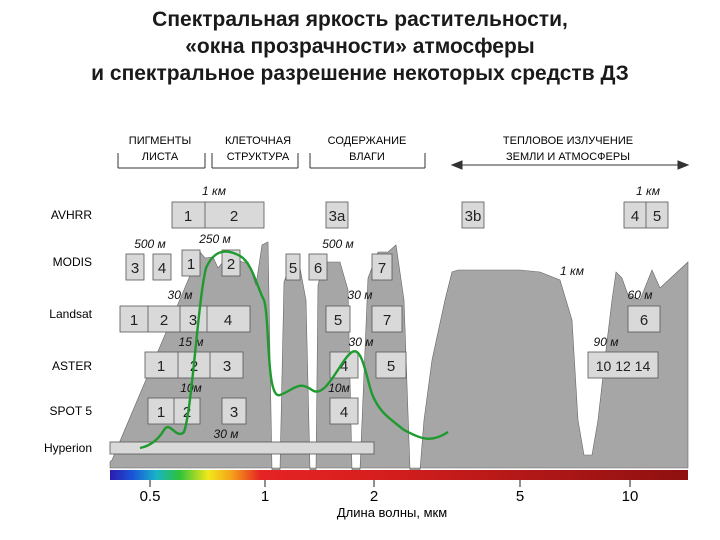 The image size is (720, 540). I want to click on spot-band-3-box, so click(234, 411).